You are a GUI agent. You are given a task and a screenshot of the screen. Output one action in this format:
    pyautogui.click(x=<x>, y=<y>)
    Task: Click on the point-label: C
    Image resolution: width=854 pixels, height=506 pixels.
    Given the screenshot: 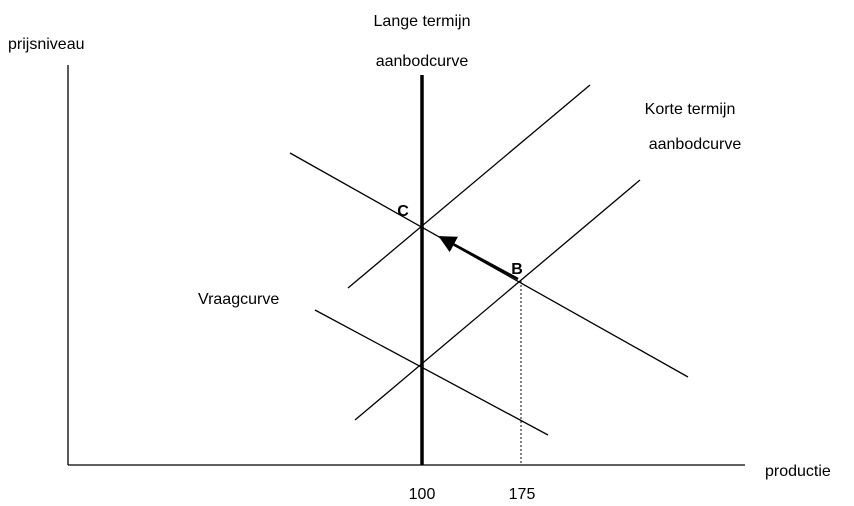 What is the action you would take?
    pyautogui.click(x=403, y=211)
    